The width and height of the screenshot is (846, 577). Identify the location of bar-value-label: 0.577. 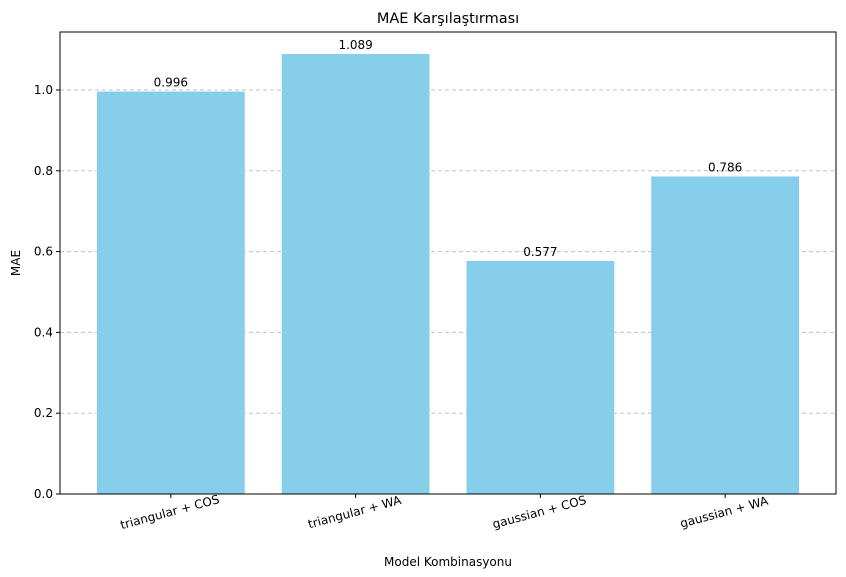
(540, 252).